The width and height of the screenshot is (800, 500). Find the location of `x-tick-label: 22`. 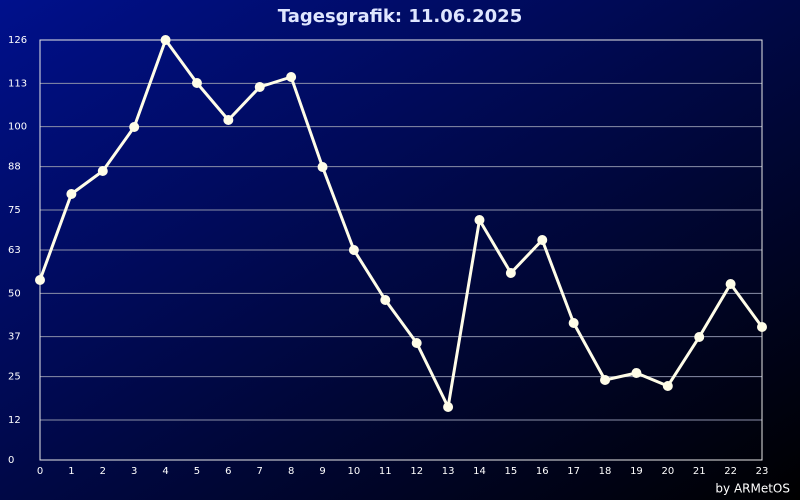

x-tick-label: 22 is located at coordinates (730, 471).